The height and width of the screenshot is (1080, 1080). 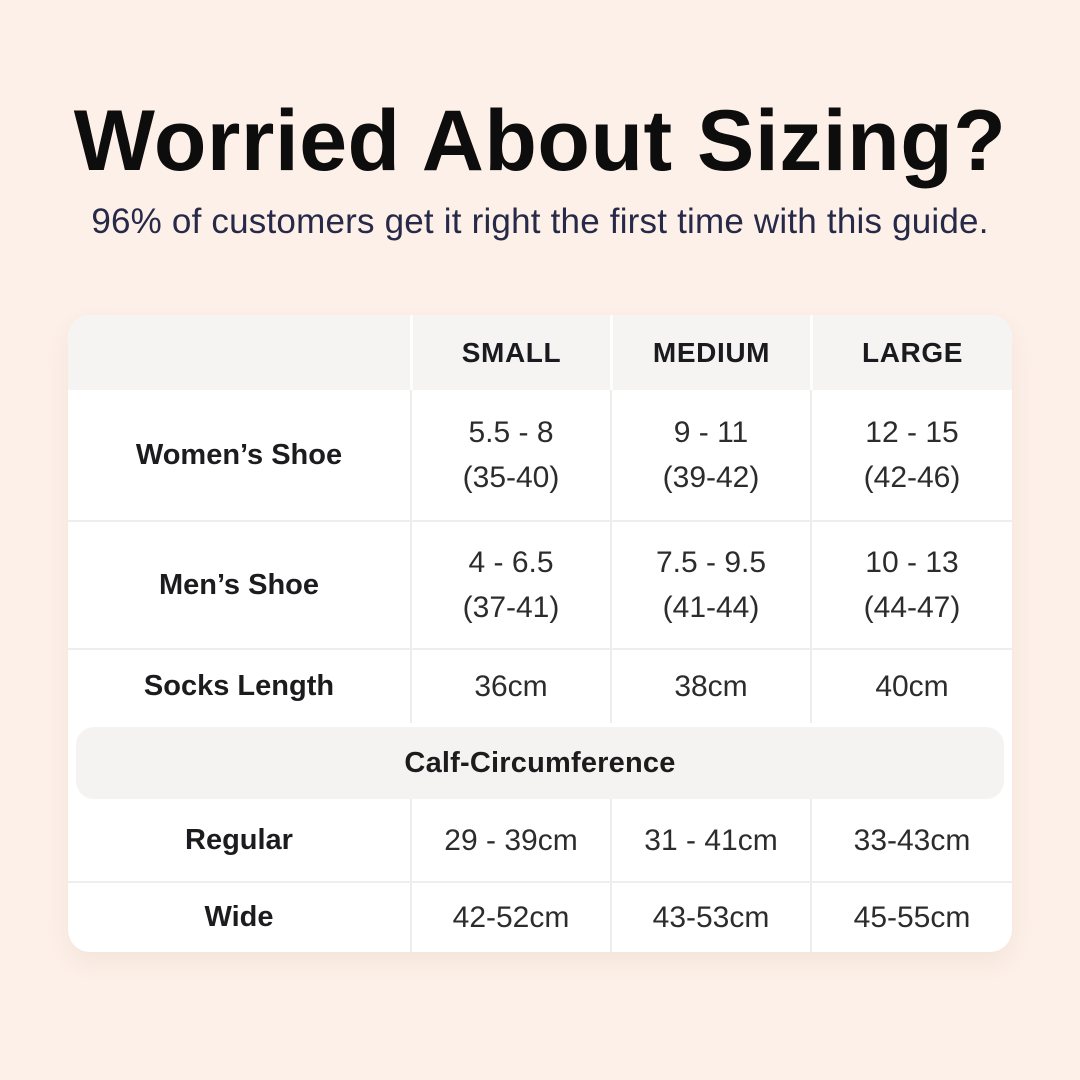 What do you see at coordinates (912, 477) in the screenshot?
I see `cell-value-line: (42-46)` at bounding box center [912, 477].